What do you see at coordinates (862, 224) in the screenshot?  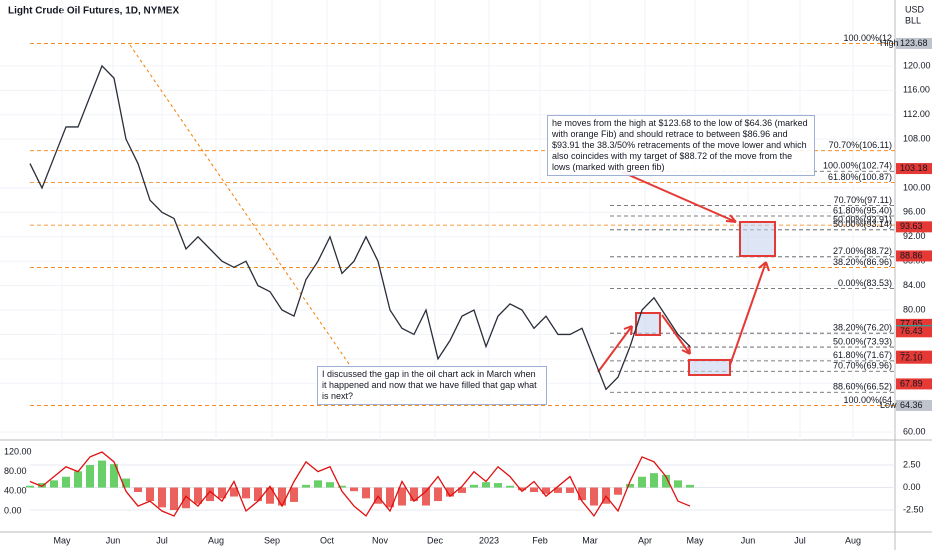 I see `fib-label: 50.00%(93.14)` at bounding box center [862, 224].